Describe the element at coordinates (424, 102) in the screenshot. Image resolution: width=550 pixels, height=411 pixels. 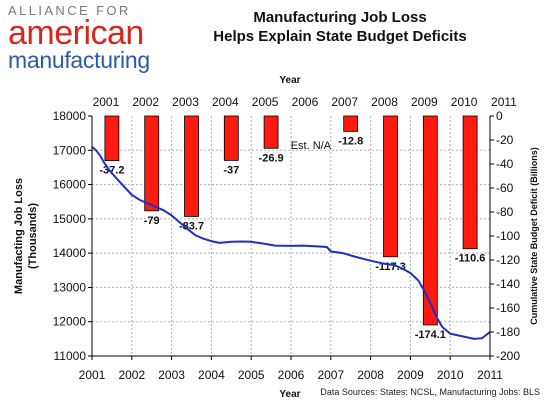
I see `top-tick-label: 2009` at that location.